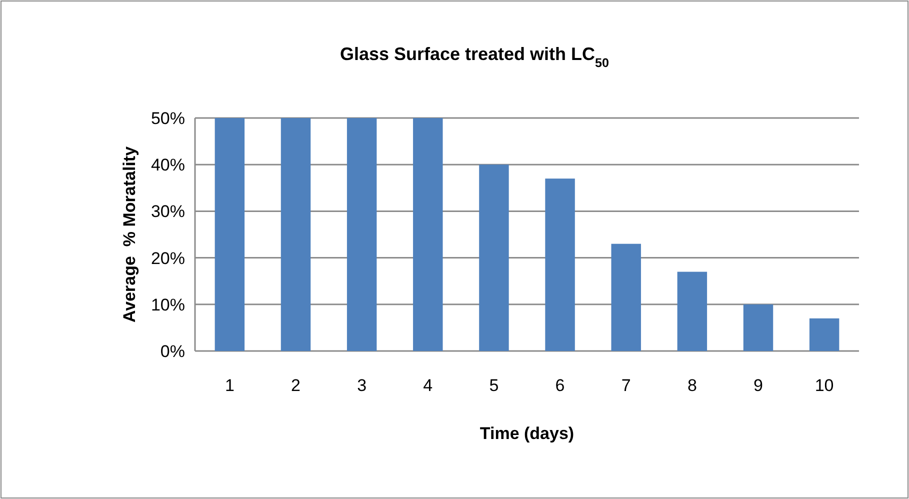 This screenshot has height=499, width=909. What do you see at coordinates (475, 57) in the screenshot?
I see `chart-title: Glass Surface treated with LC$_{50}$` at bounding box center [475, 57].